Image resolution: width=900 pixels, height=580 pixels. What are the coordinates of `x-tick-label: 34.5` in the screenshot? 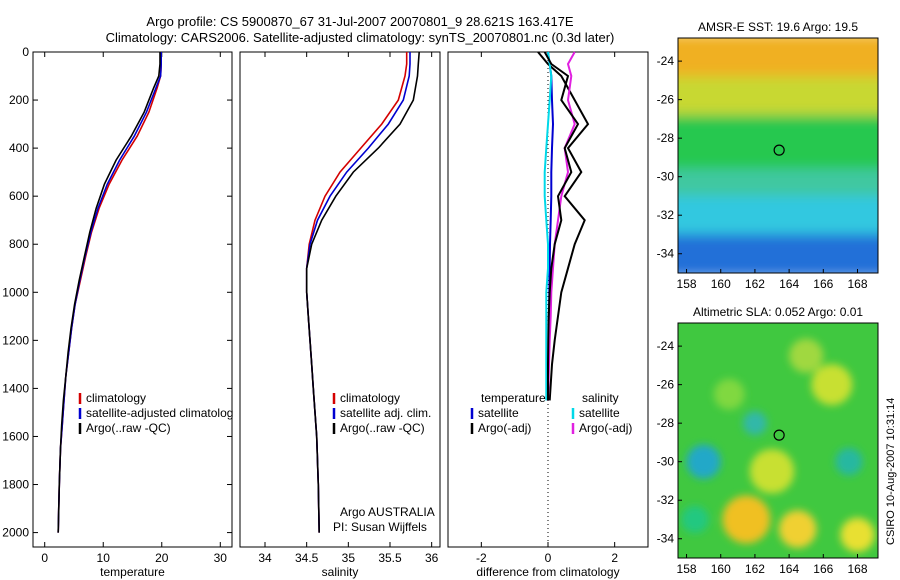 It's located at (307, 558).